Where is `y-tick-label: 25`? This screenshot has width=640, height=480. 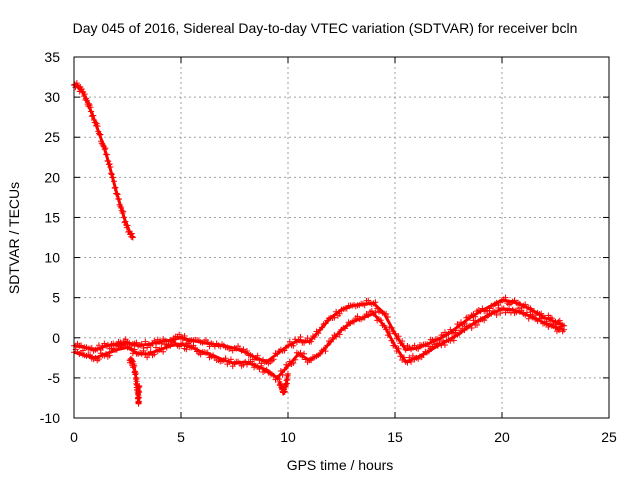 y-tick-label: 25 is located at coordinates (52, 137).